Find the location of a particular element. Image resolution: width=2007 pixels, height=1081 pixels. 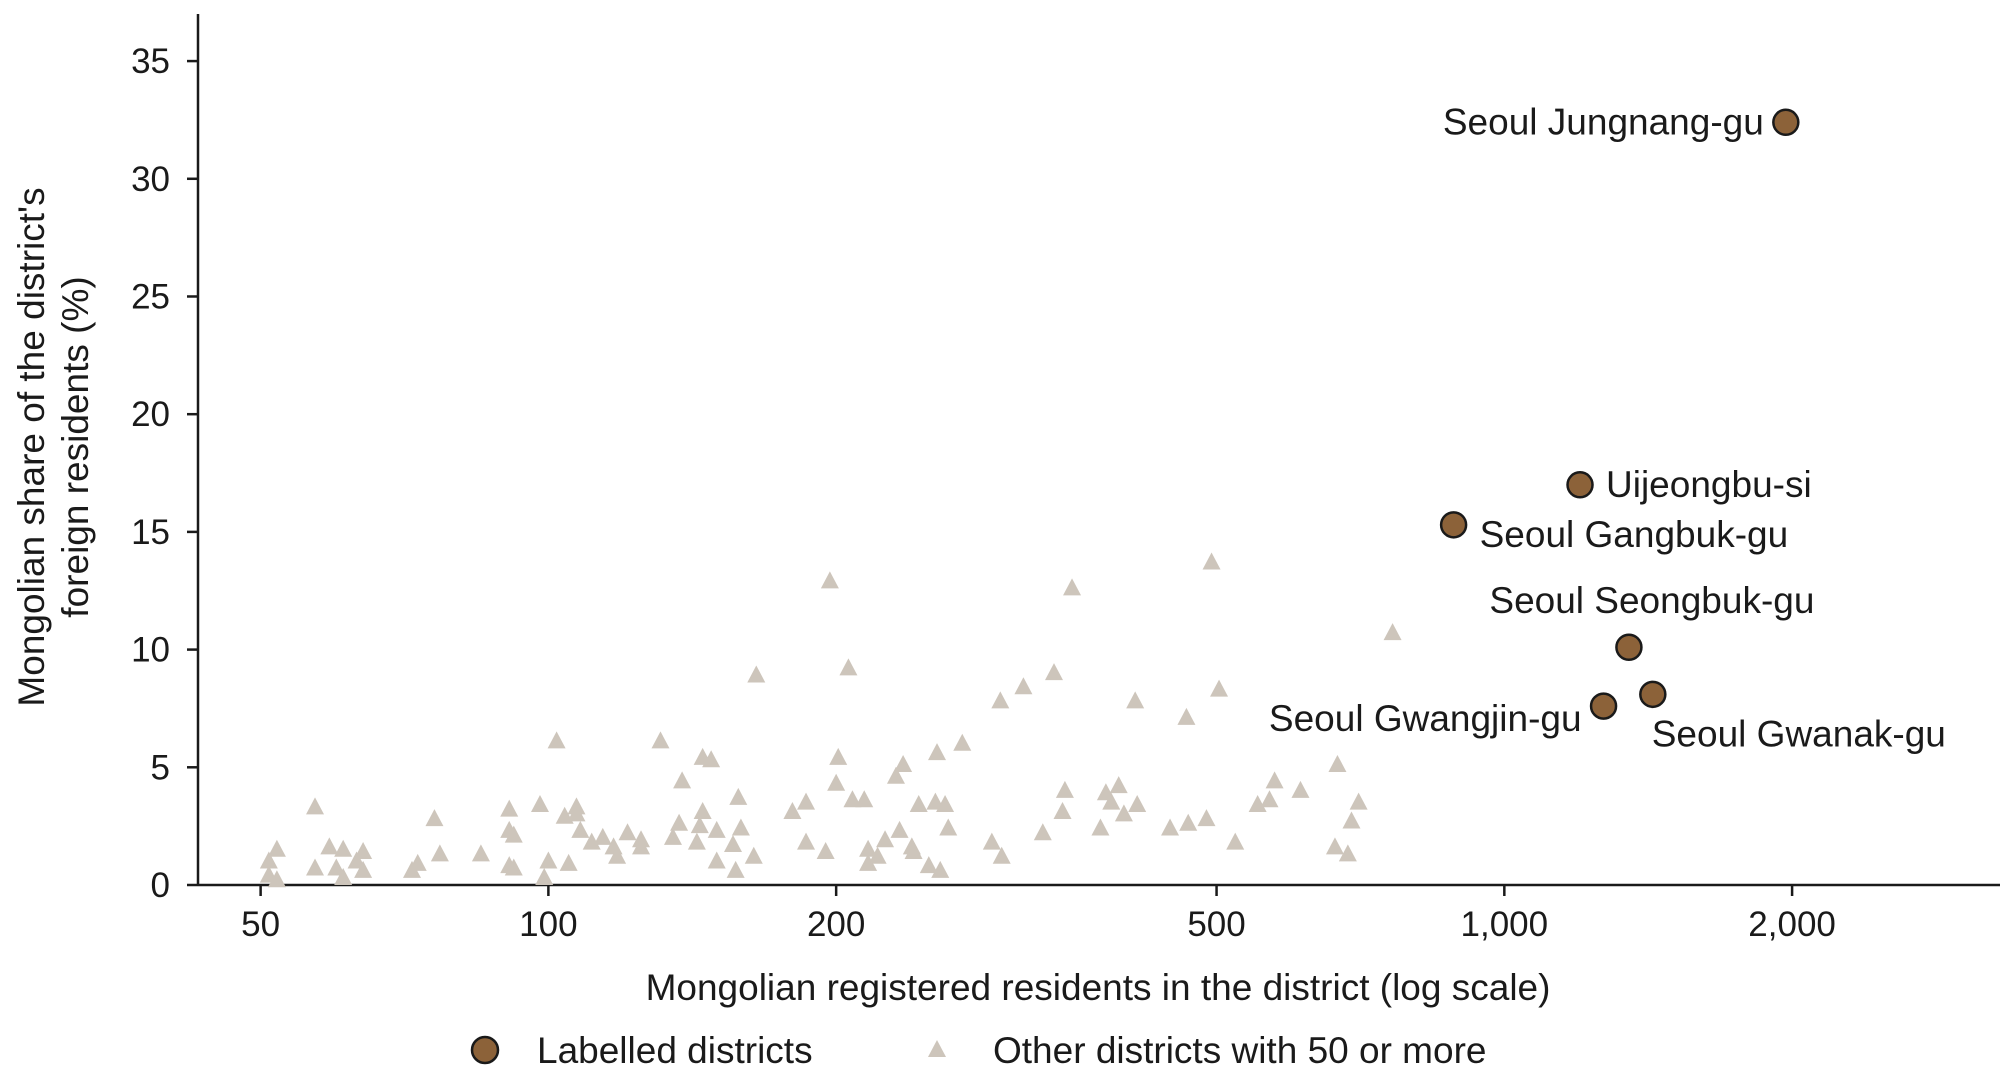

y-tick-label: 15 is located at coordinates (150, 532).